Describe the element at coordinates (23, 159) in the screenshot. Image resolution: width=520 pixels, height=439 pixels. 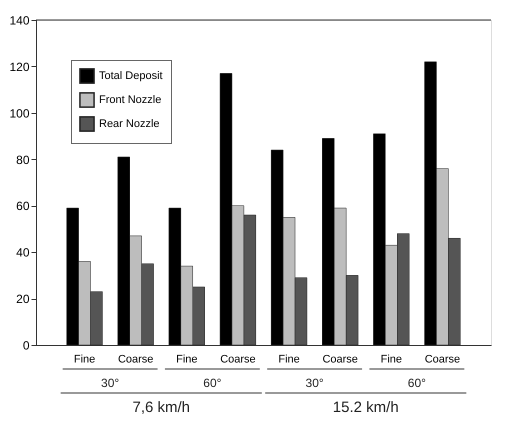
I see `y-tick-label: 80` at that location.